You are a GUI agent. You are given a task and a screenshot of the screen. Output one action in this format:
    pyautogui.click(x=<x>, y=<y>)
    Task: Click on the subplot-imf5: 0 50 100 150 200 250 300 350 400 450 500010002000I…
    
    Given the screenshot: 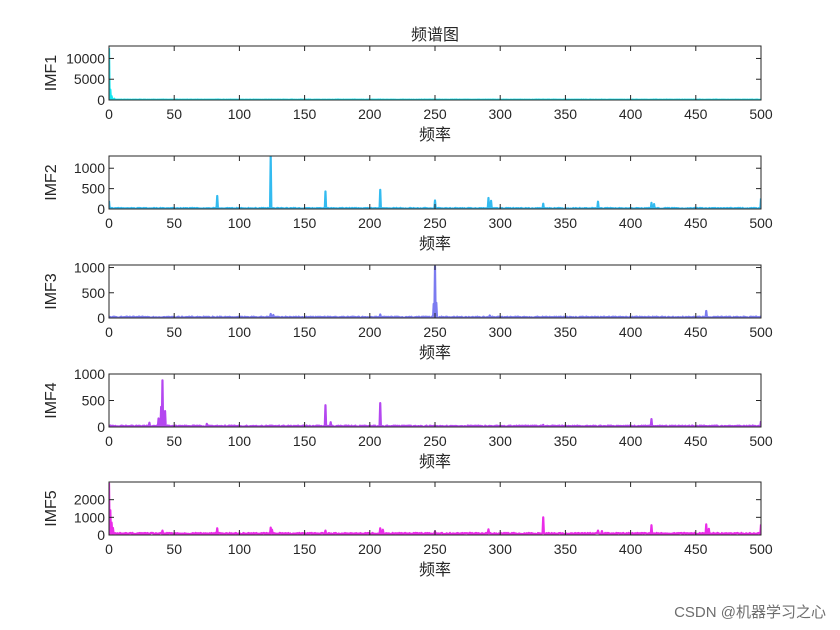 What is the action you would take?
    pyautogui.click(x=408, y=530)
    